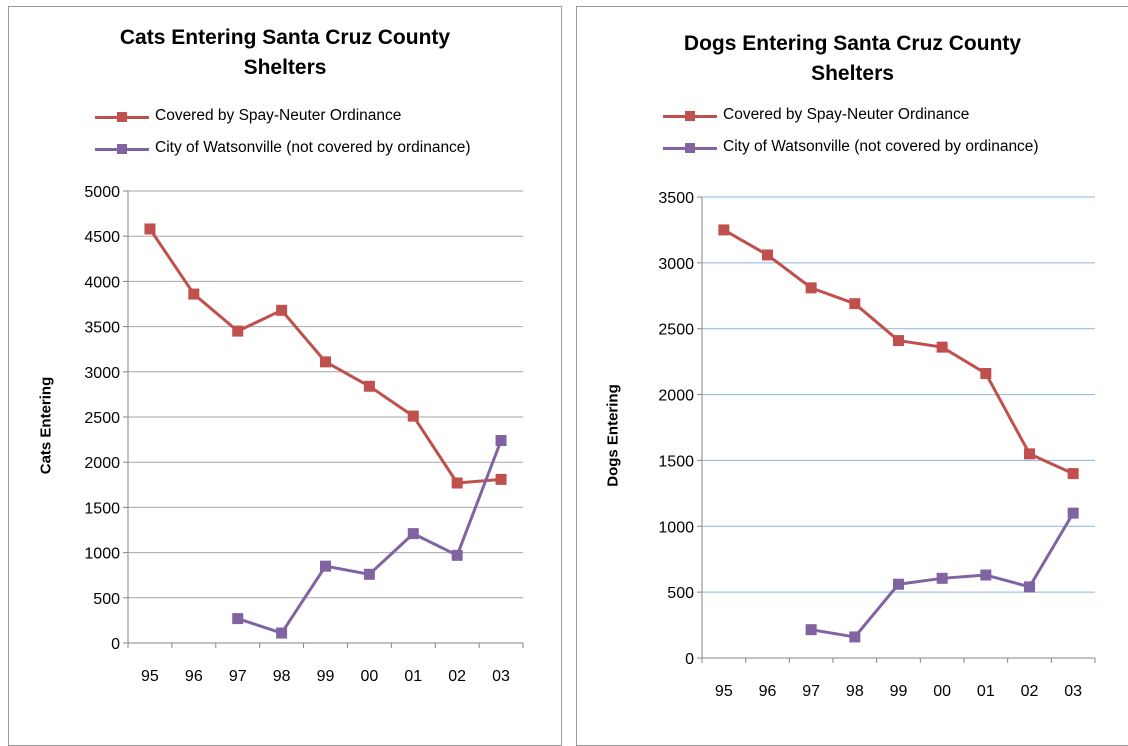  I want to click on y-tick-label: 4000, so click(102, 282).